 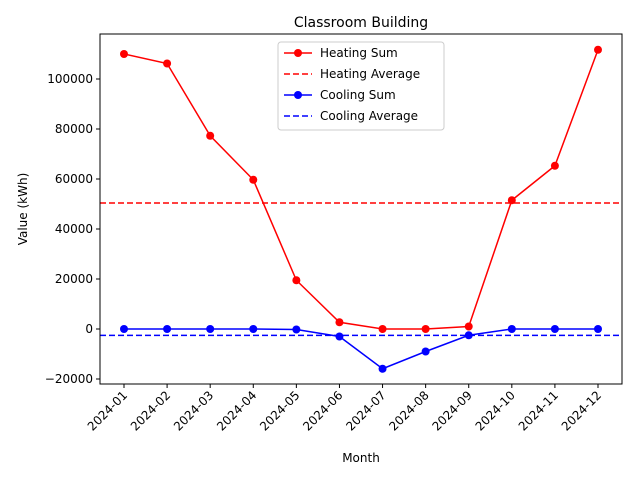 I want to click on x-tick-label-5: 2024-06, so click(x=322, y=410).